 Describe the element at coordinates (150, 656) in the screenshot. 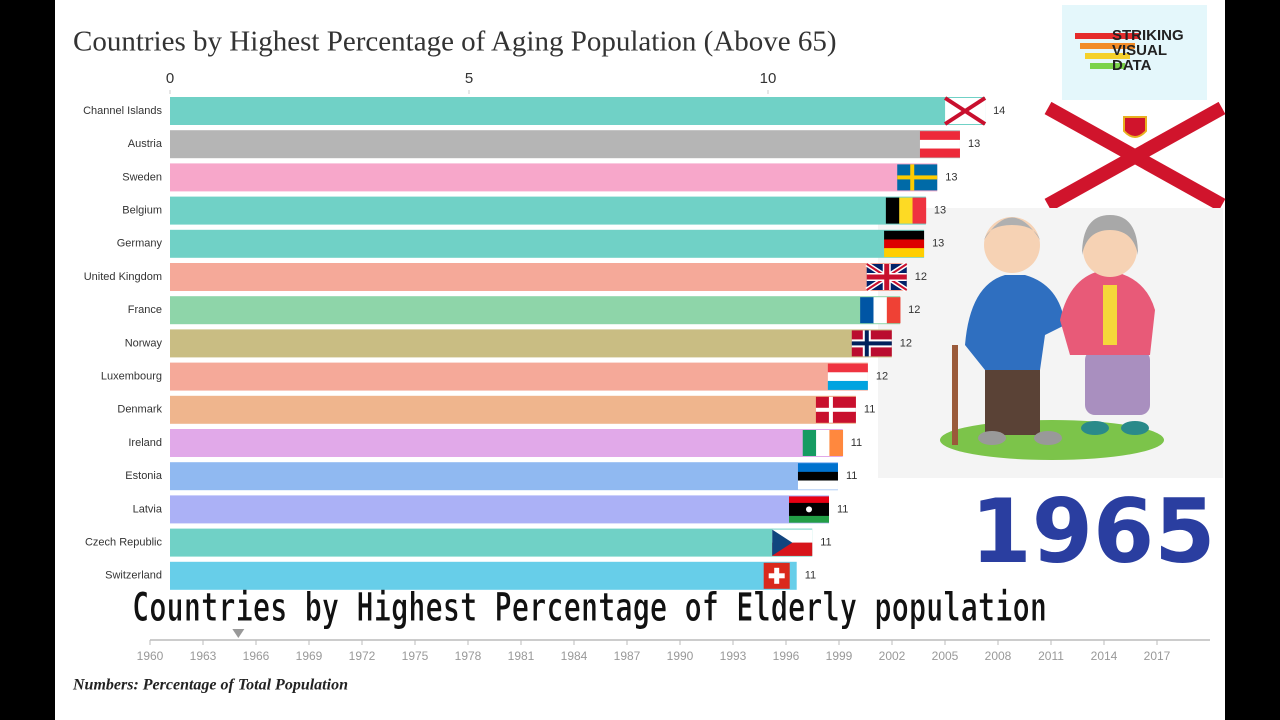

I see `timeline-tick-label: 1960` at that location.